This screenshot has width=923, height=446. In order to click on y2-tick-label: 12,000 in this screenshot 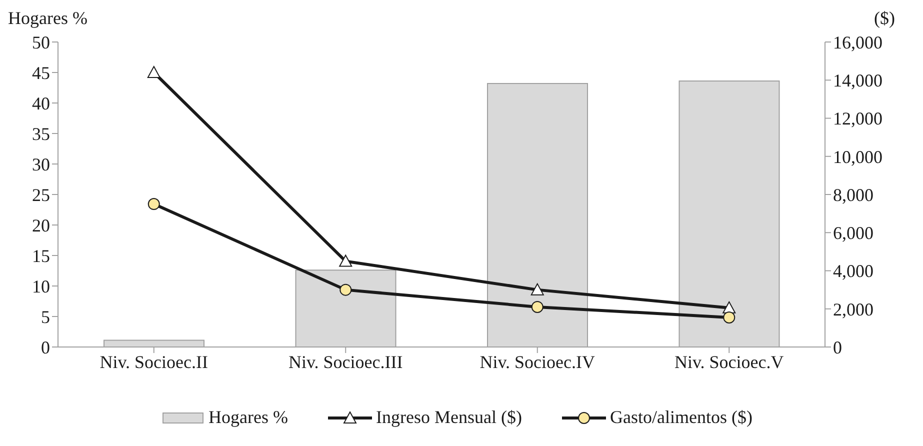, I will do `click(857, 118)`.